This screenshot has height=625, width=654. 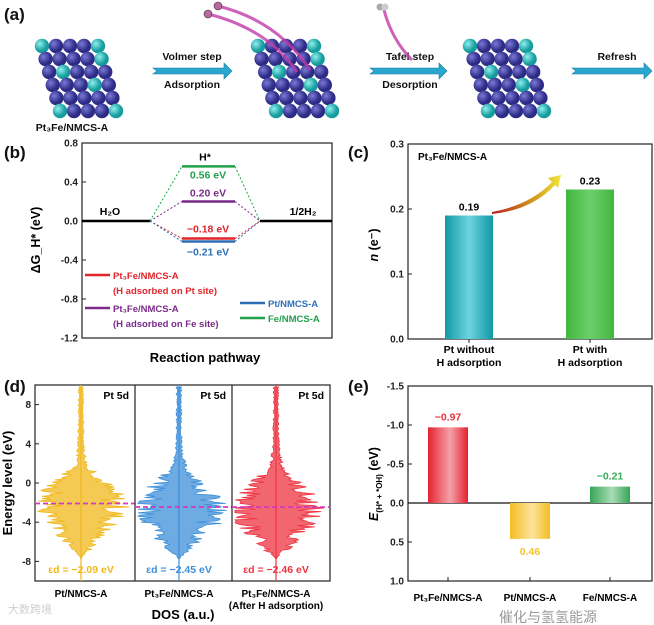 I want to click on y-axis-title: Energy level (eV), so click(x=7, y=483).